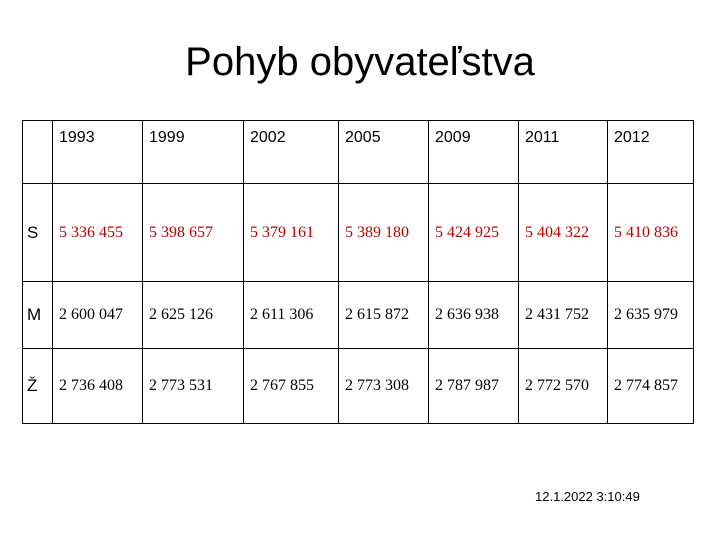 The height and width of the screenshot is (540, 720). What do you see at coordinates (97, 232) in the screenshot?
I see `population-cell: 5 336 455` at bounding box center [97, 232].